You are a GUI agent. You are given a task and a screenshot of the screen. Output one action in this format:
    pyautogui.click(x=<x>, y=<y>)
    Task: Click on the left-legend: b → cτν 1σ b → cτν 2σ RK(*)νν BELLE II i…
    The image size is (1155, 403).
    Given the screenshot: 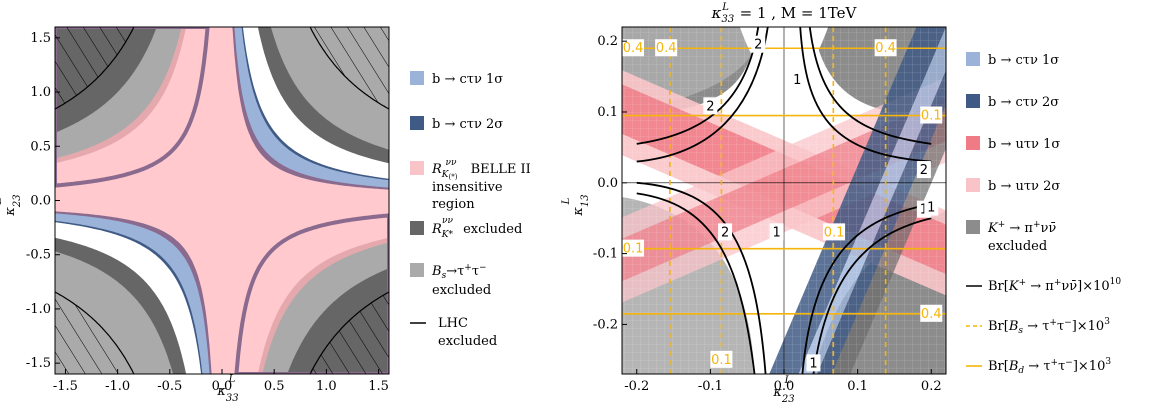 What is the action you would take?
    pyautogui.click(x=470, y=210)
    